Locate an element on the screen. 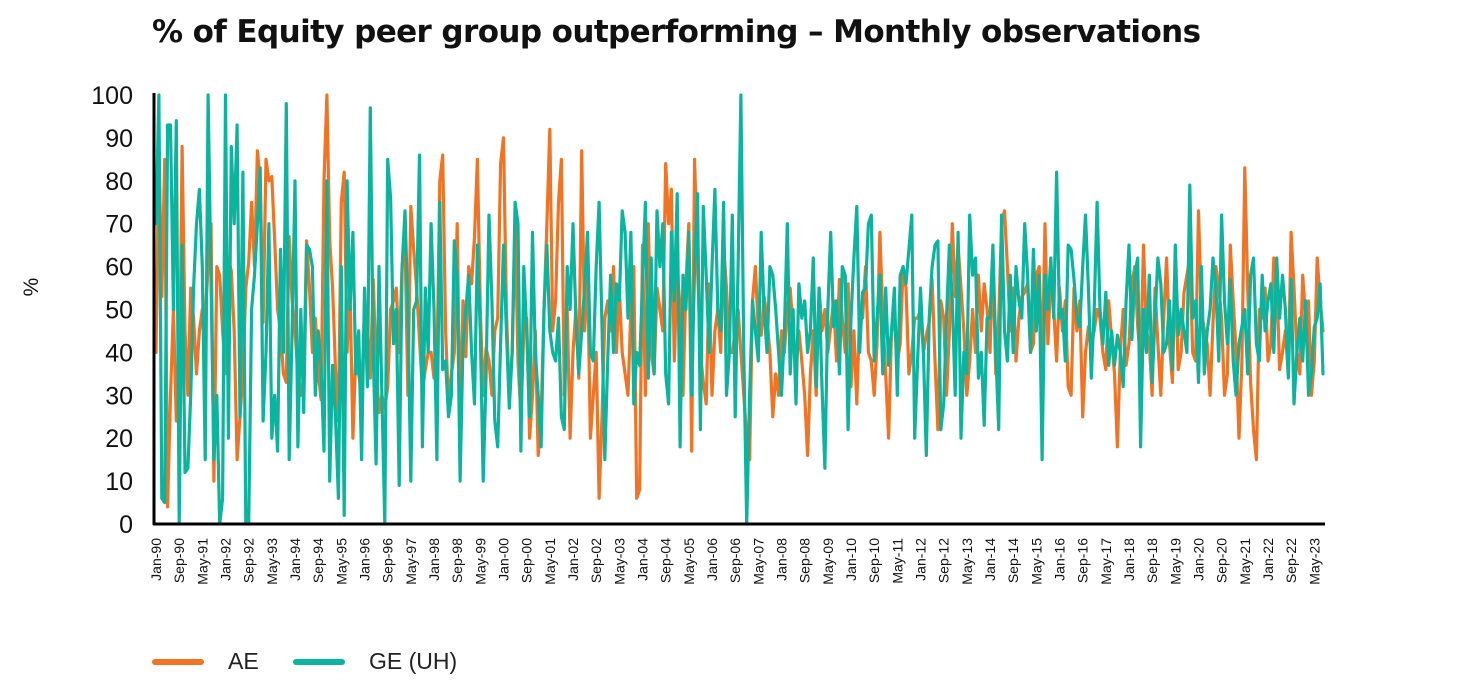 The height and width of the screenshot is (684, 1478). y-tick-label: 90 is located at coordinates (119, 139).